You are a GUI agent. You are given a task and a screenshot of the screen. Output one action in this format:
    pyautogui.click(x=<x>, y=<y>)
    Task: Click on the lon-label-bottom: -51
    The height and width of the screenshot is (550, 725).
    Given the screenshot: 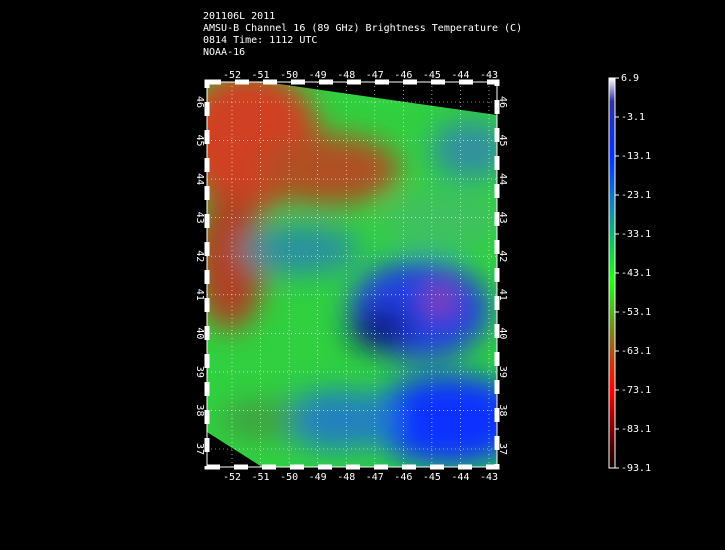 What is the action you would take?
    pyautogui.click(x=261, y=477)
    